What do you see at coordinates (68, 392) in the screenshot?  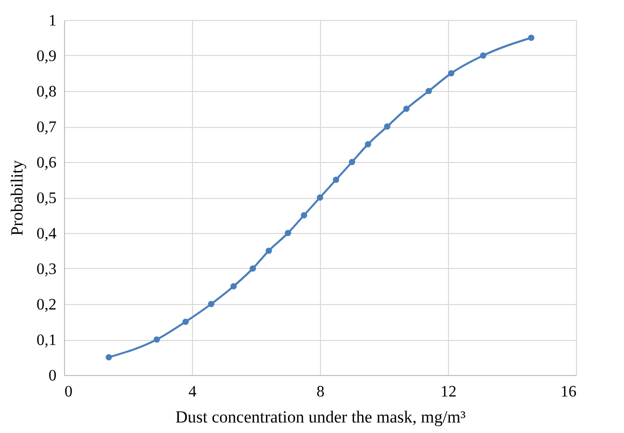 I see `x-tick-label: 0` at bounding box center [68, 392].